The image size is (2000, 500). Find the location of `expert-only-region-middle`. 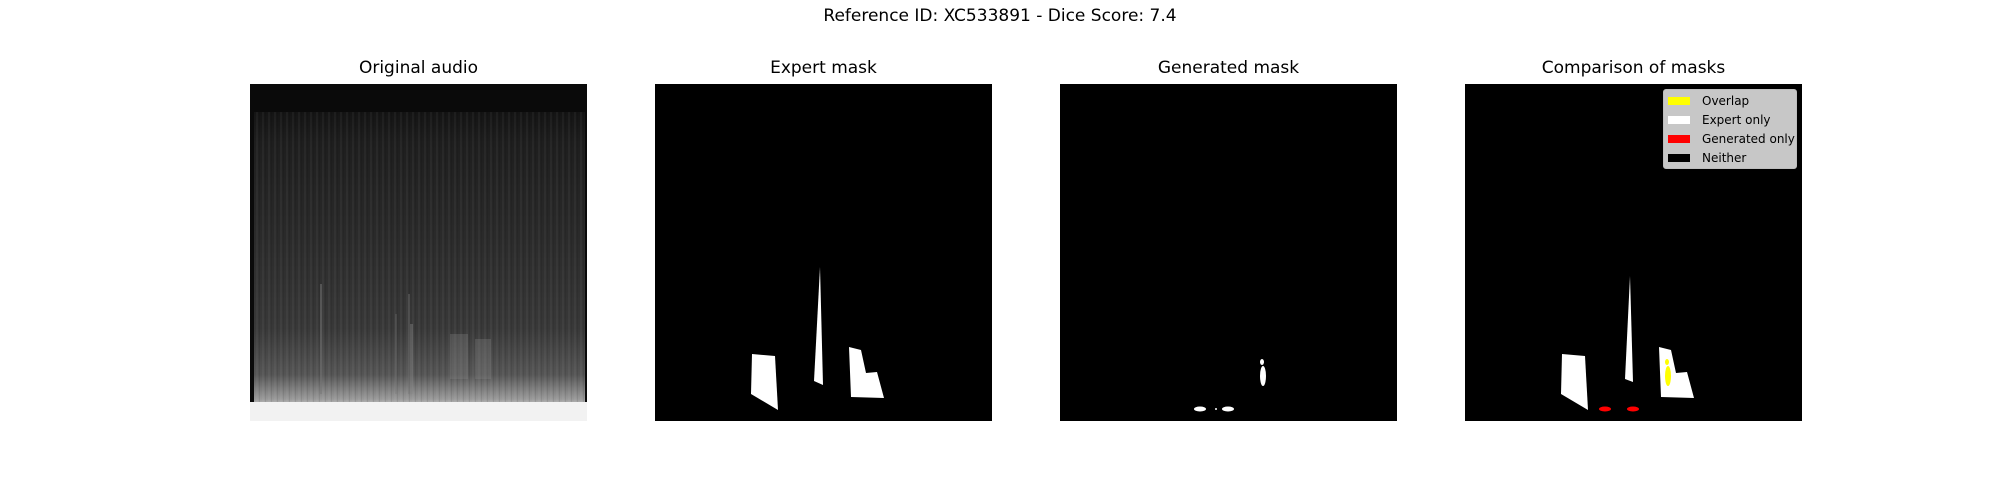

expert-only-region-middle is located at coordinates (1629, 329).